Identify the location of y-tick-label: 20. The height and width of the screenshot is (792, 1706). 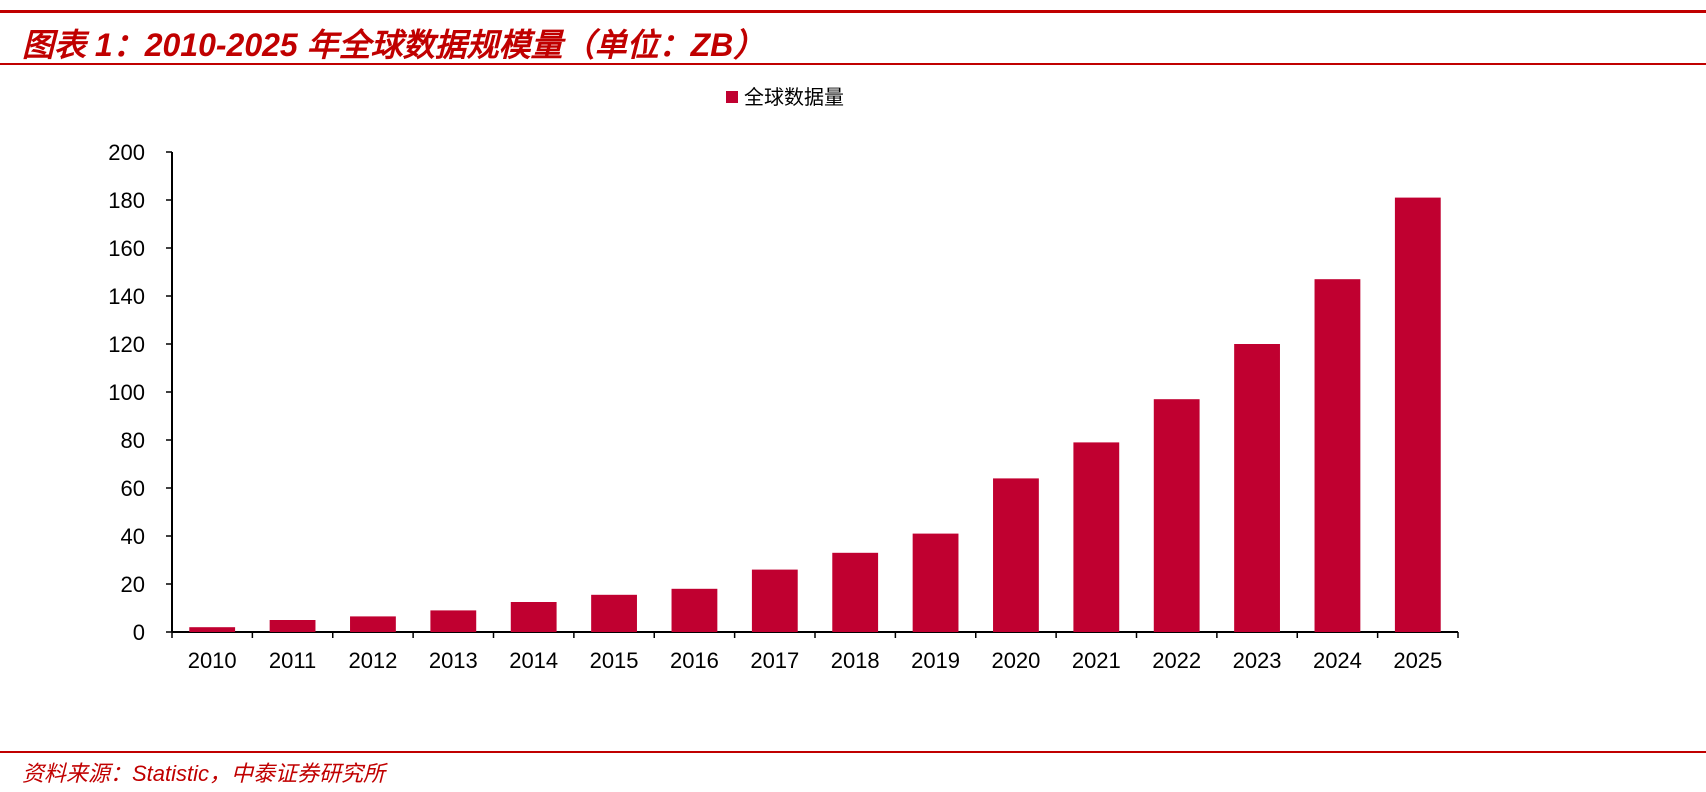
(133, 584).